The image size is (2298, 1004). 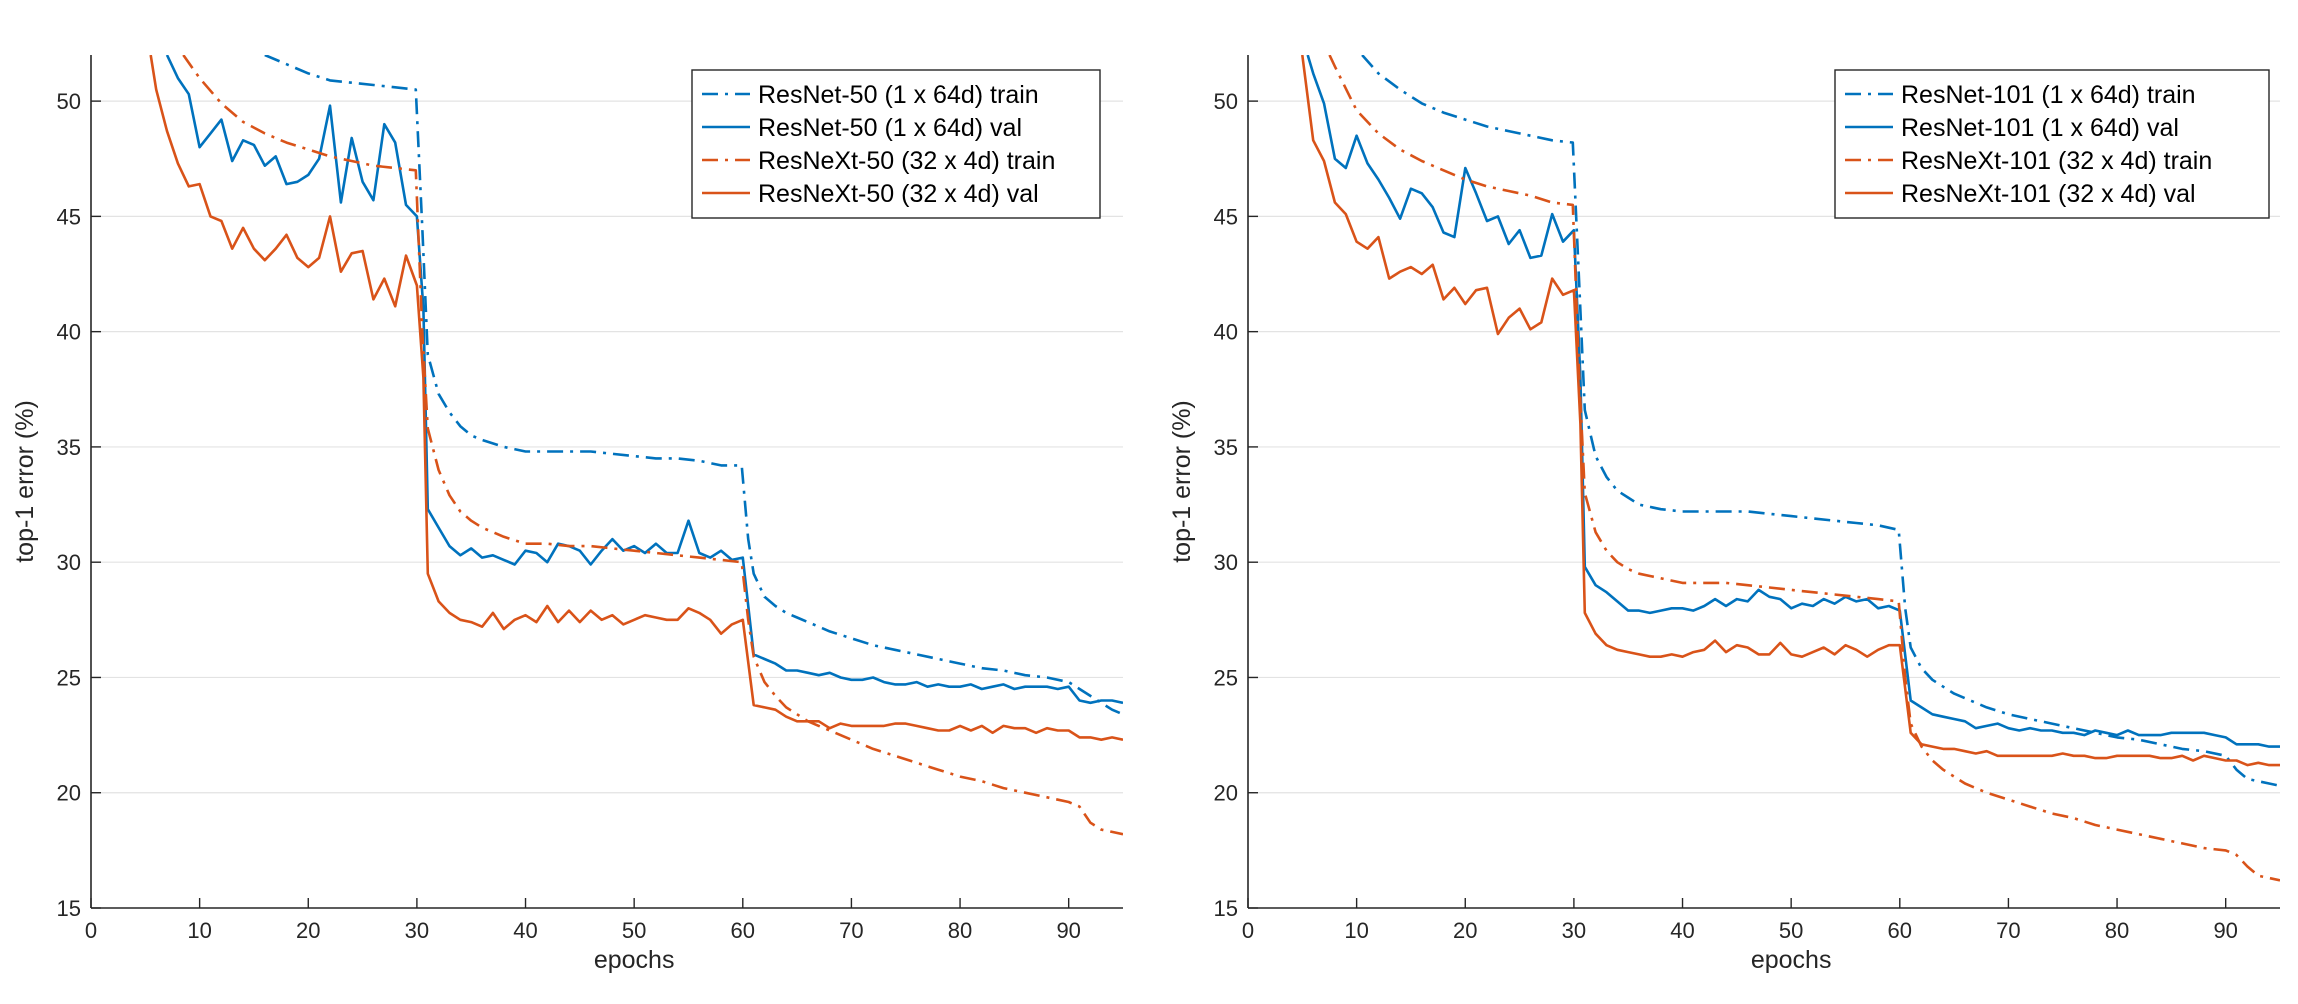 What do you see at coordinates (2056, 161) in the screenshot?
I see `legend-label: ResNeXt-101 (32 x 4d) train` at bounding box center [2056, 161].